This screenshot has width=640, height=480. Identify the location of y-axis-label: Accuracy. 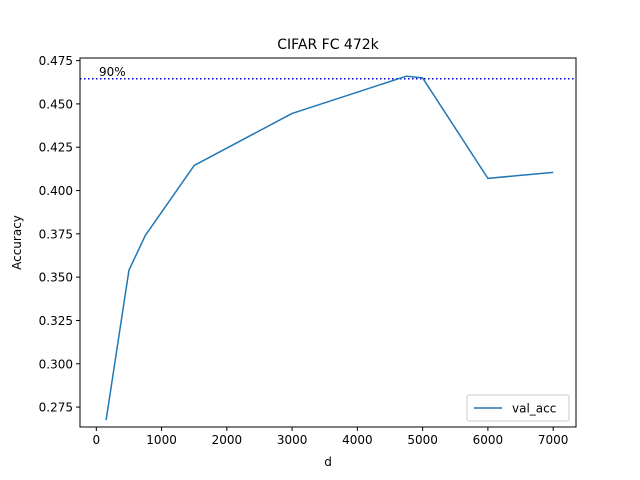
(17, 242).